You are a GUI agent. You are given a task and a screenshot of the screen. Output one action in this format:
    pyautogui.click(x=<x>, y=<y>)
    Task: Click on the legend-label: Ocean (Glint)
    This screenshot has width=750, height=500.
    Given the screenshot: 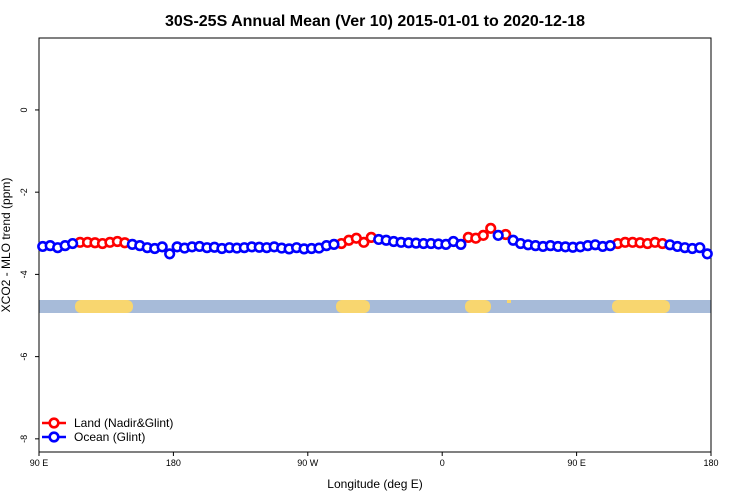 What is the action you would take?
    pyautogui.click(x=109, y=437)
    